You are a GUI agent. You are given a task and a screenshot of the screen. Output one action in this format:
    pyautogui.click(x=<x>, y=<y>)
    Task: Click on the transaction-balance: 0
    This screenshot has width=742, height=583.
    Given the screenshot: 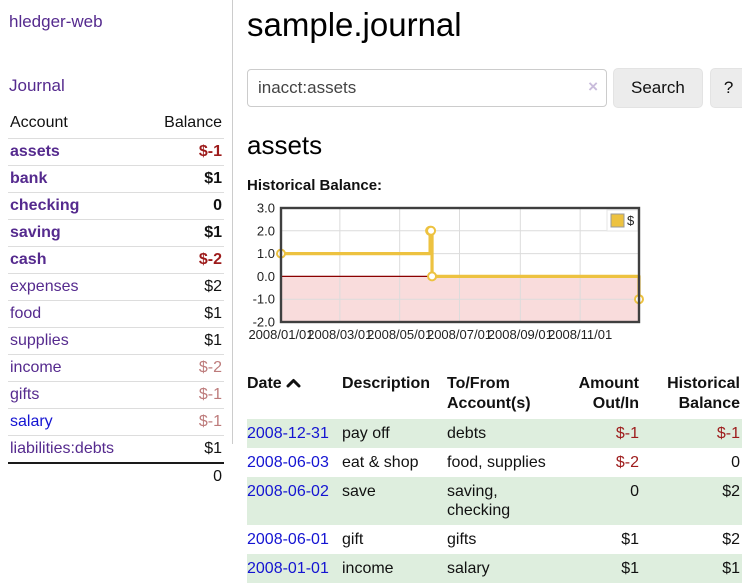 What is the action you would take?
    pyautogui.click(x=735, y=462)
    